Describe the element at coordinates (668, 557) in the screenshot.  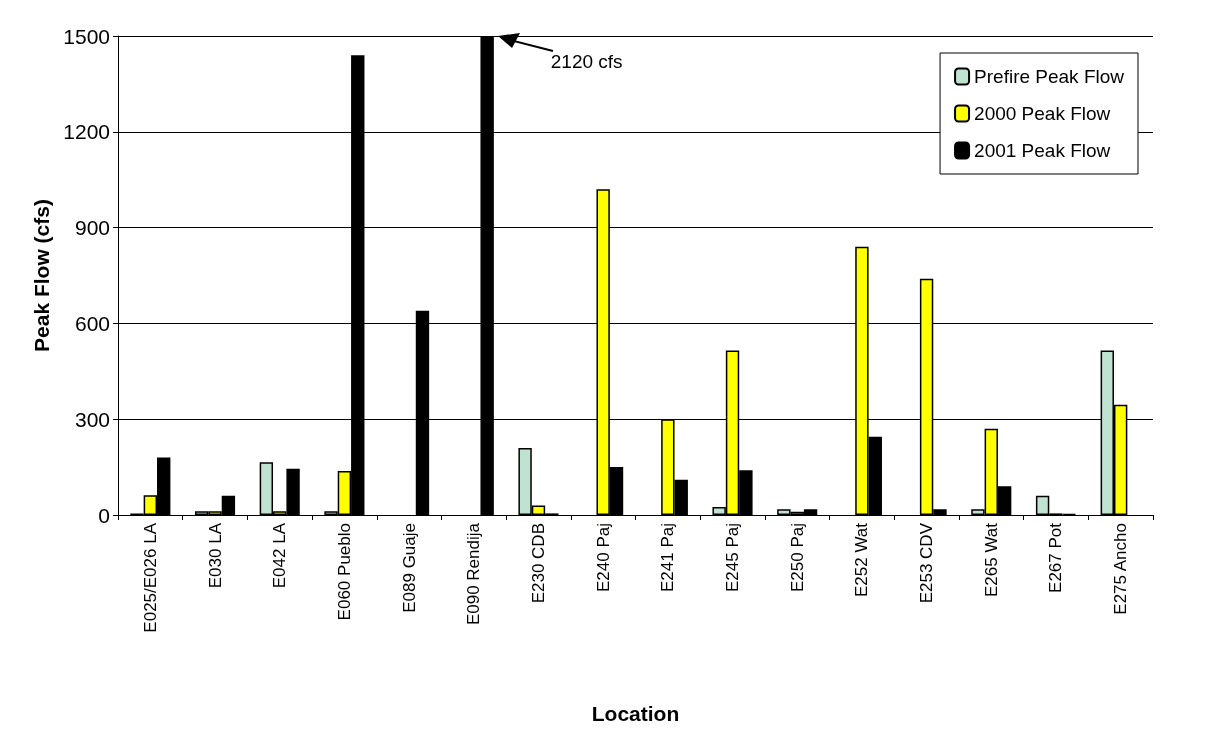
I see `x-tick-label: E241 Paj` at that location.